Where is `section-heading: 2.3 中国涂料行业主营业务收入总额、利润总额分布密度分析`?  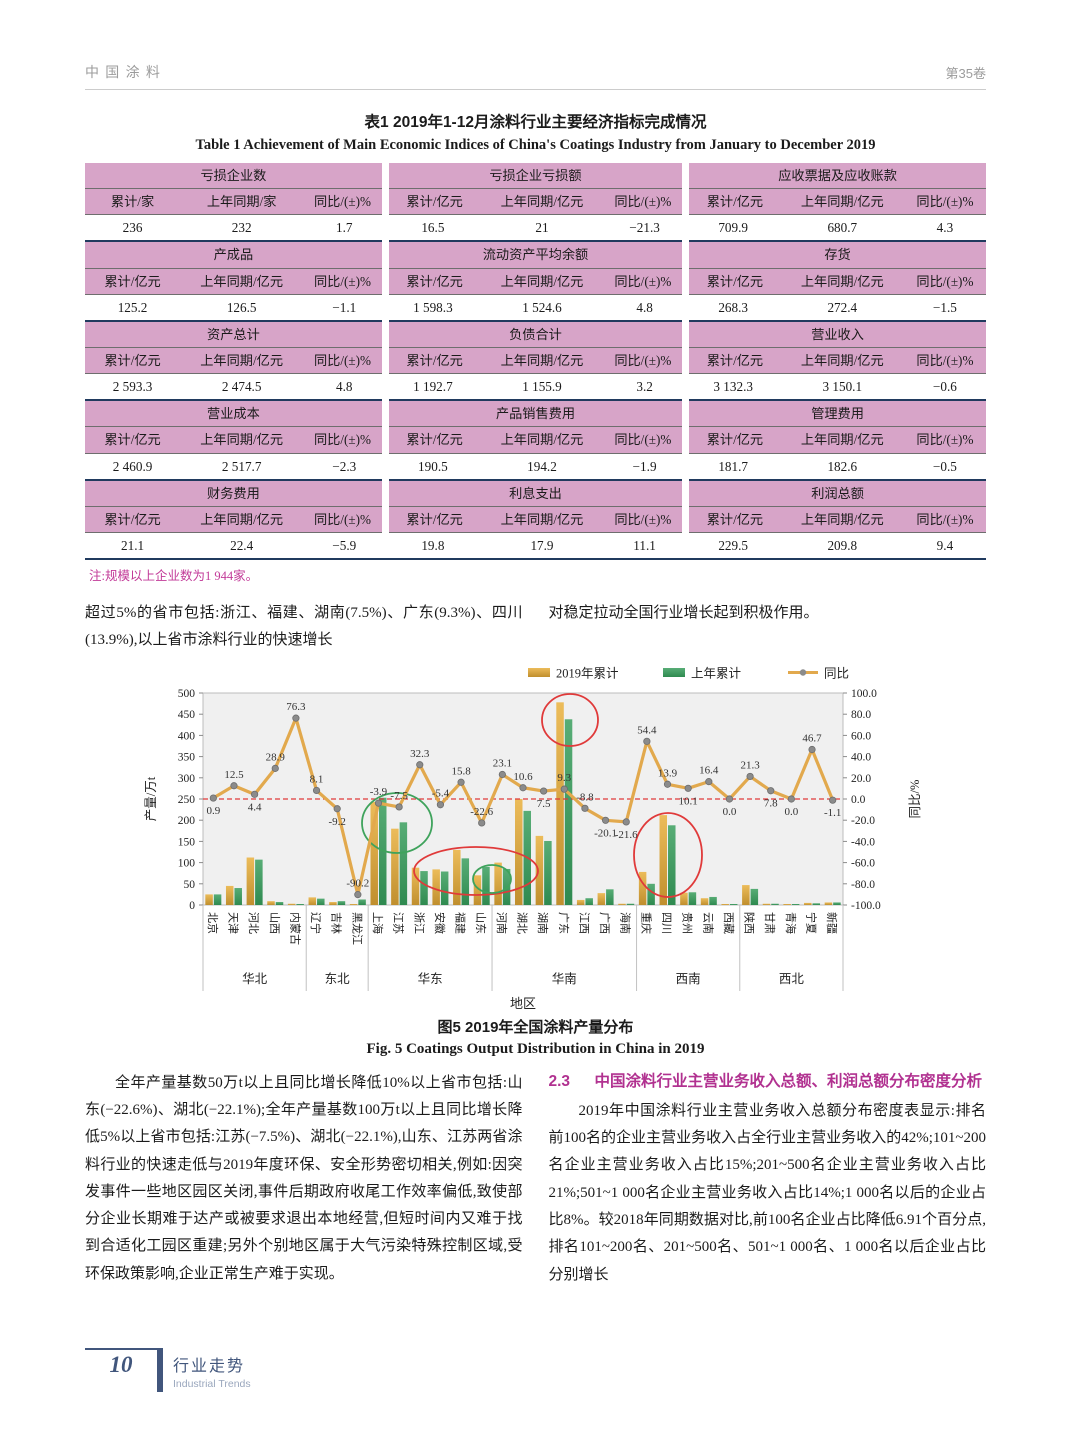
section-heading: 2.3 中国涂料行业主营业务收入总额、利润总额分布密度分析 is located at coordinates (768, 1082).